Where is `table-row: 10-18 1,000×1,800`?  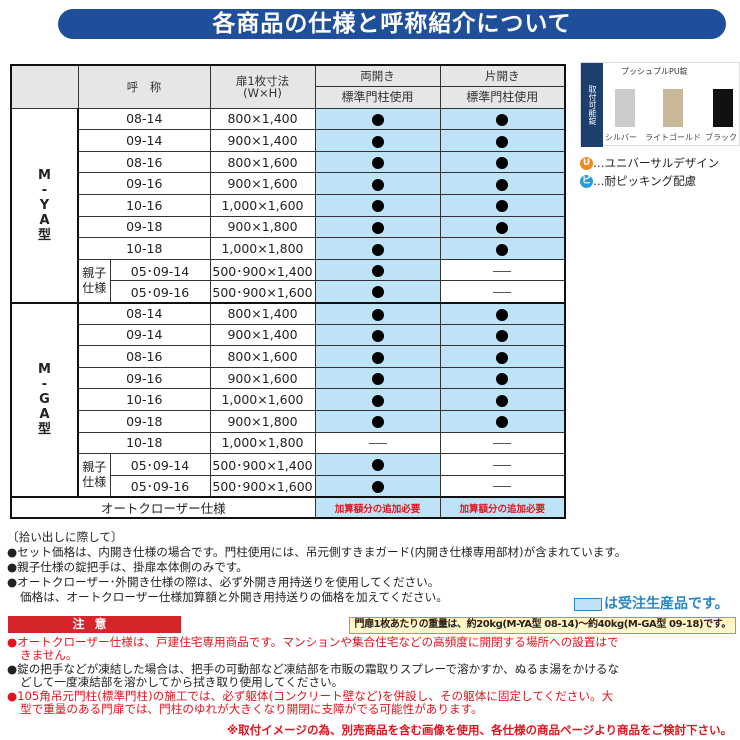 table-row: 10-18 1,000×1,800 is located at coordinates (288, 248).